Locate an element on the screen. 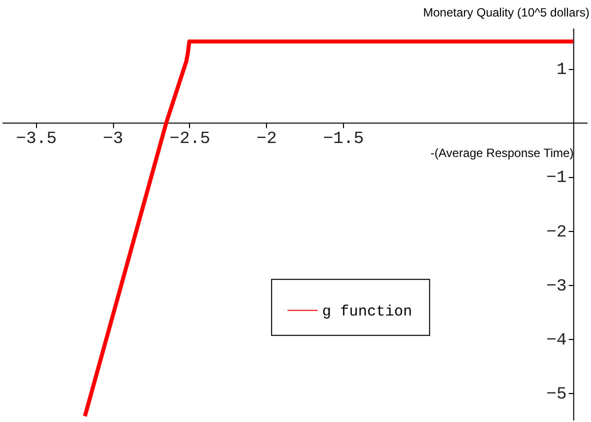 The width and height of the screenshot is (591, 422). y-axis-title: Monetary Quality (10^5 dollars) is located at coordinates (506, 13).